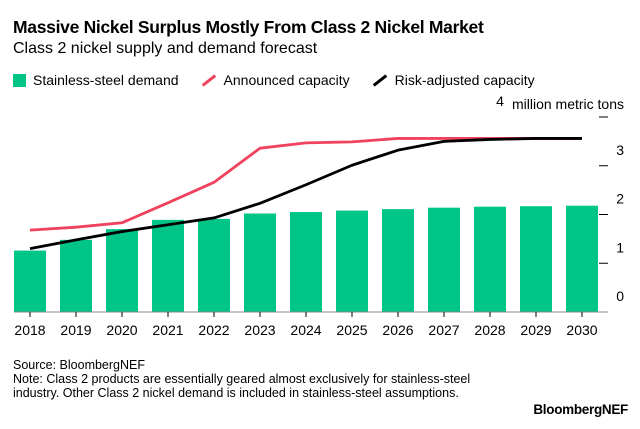 This screenshot has width=640, height=429. I want to click on bar-2030, so click(582, 258).